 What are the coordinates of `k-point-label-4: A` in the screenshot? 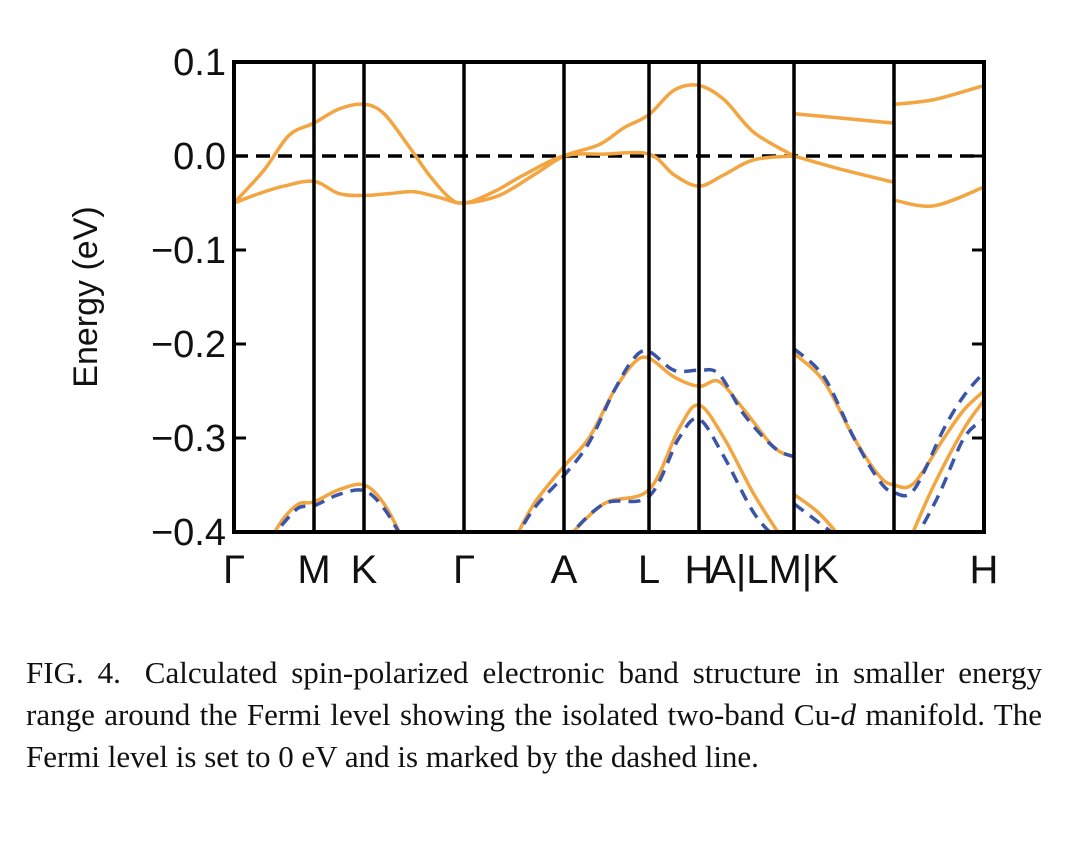 It's located at (564, 570).